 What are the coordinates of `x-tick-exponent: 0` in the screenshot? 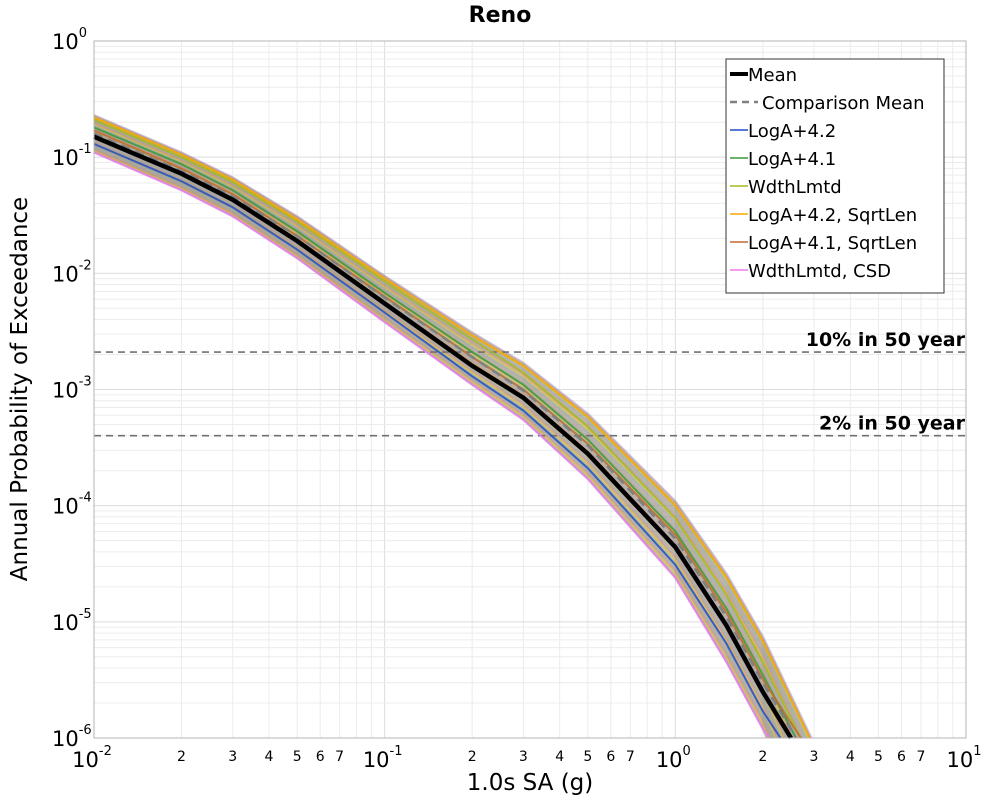 It's located at (687, 751).